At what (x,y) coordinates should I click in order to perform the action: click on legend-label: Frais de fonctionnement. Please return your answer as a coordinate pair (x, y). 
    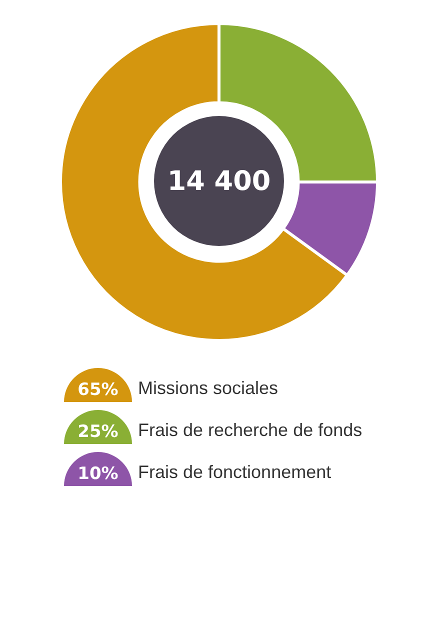
    Looking at the image, I should click on (235, 472).